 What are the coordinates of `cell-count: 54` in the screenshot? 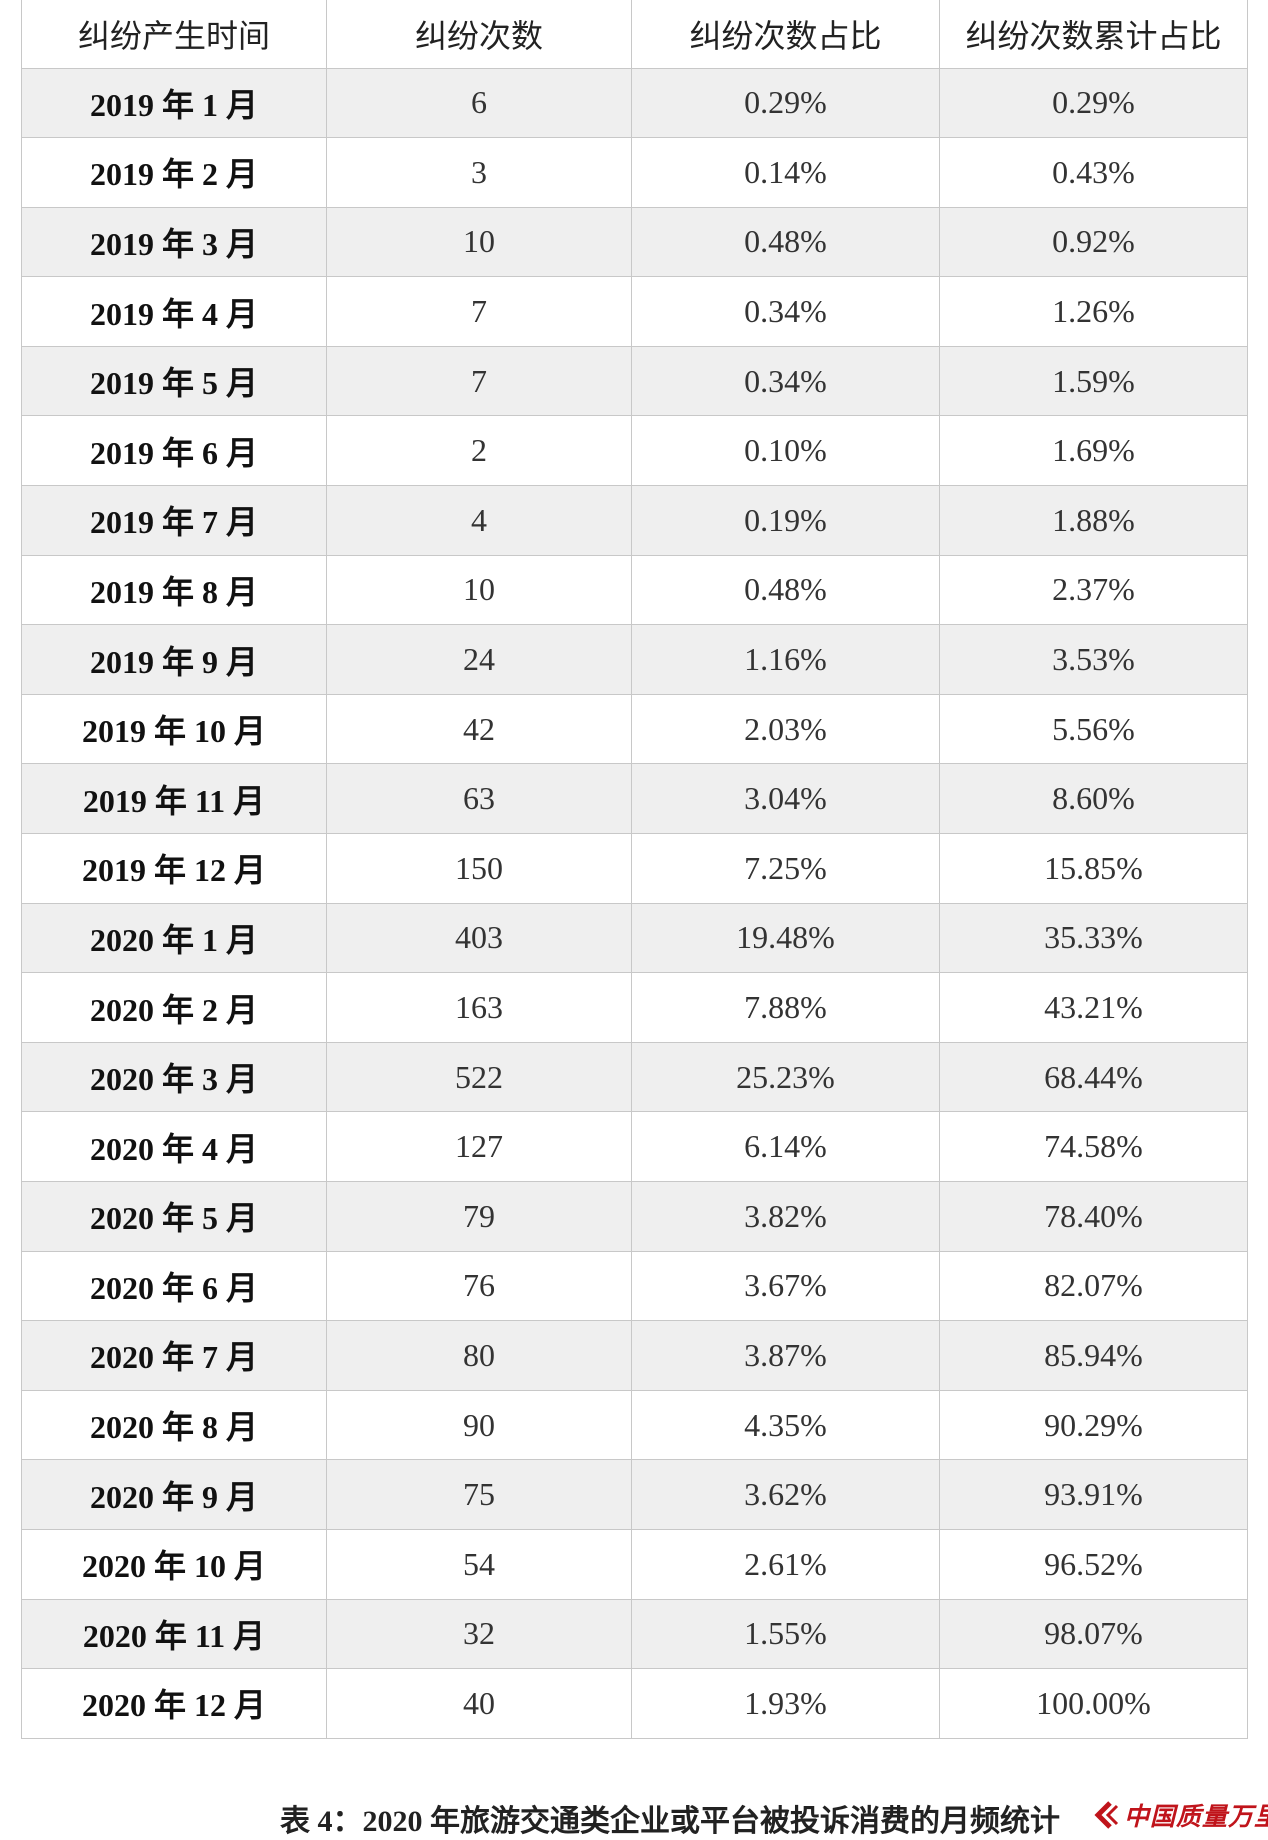 It's located at (479, 1564).